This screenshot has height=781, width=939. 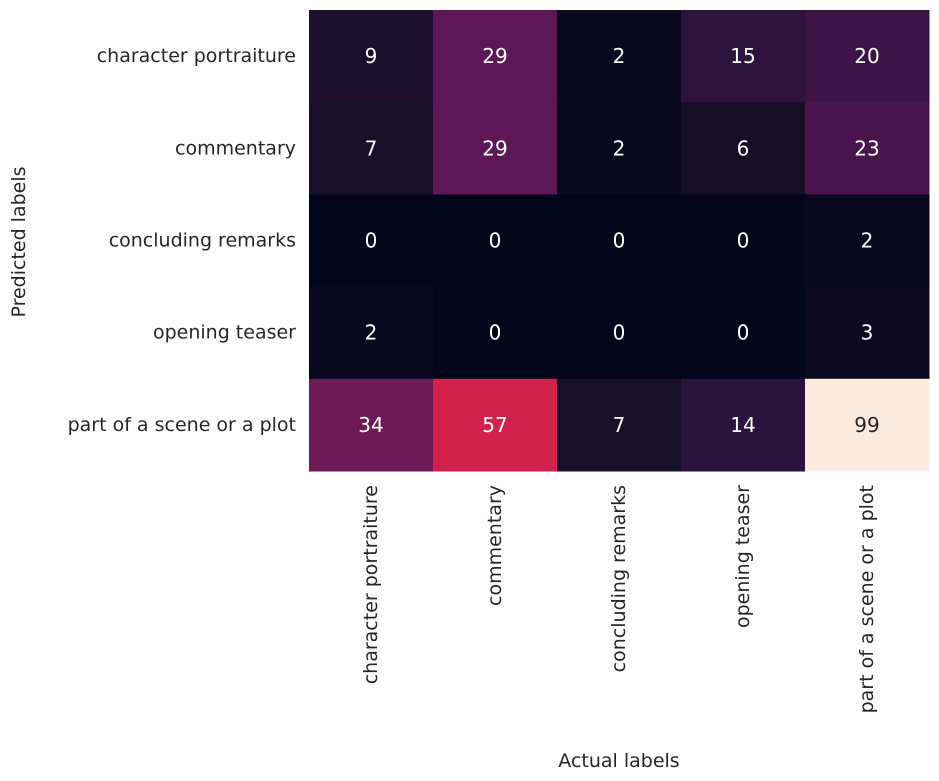 What do you see at coordinates (867, 599) in the screenshot?
I see `x-tick-part-of-a-scene-or-a-plot: part of a scene or a plot` at bounding box center [867, 599].